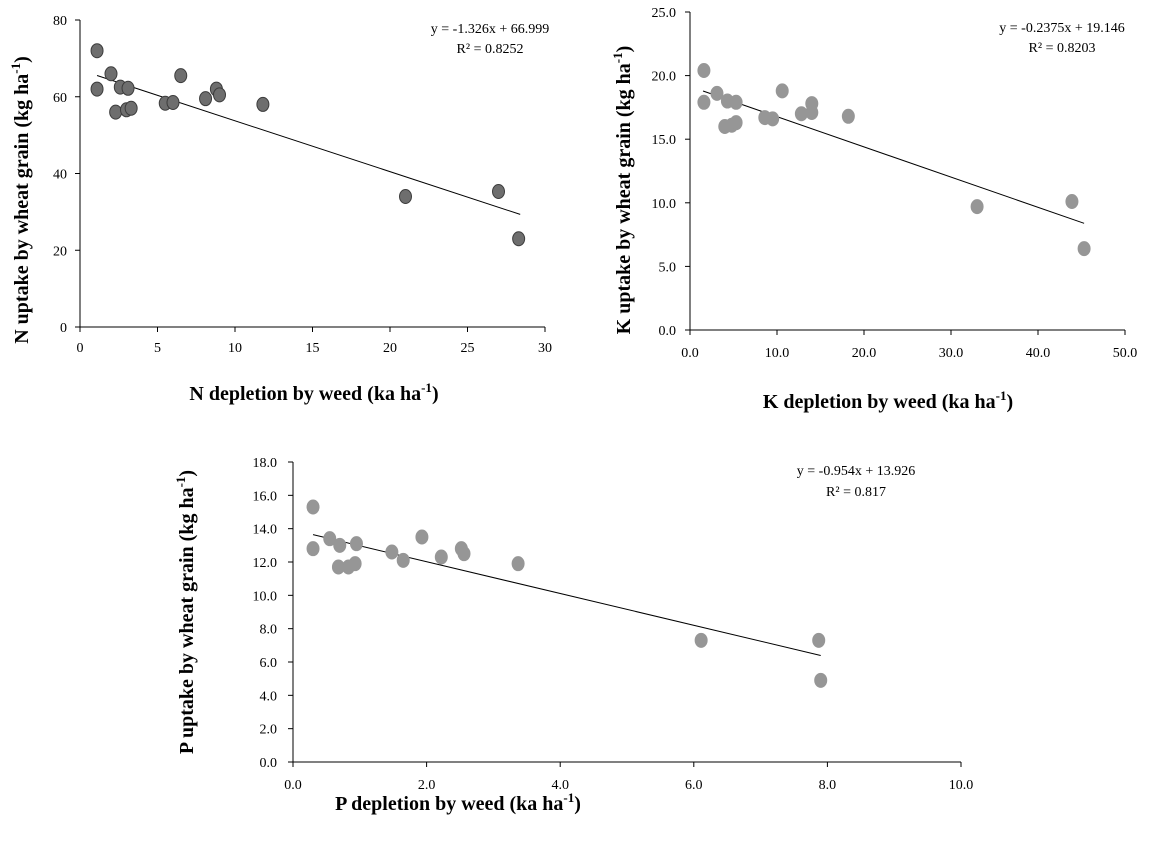 Image resolution: width=1152 pixels, height=845 pixels. What do you see at coordinates (864, 353) in the screenshot?
I see `x-tick-label: 20.0` at bounding box center [864, 353].